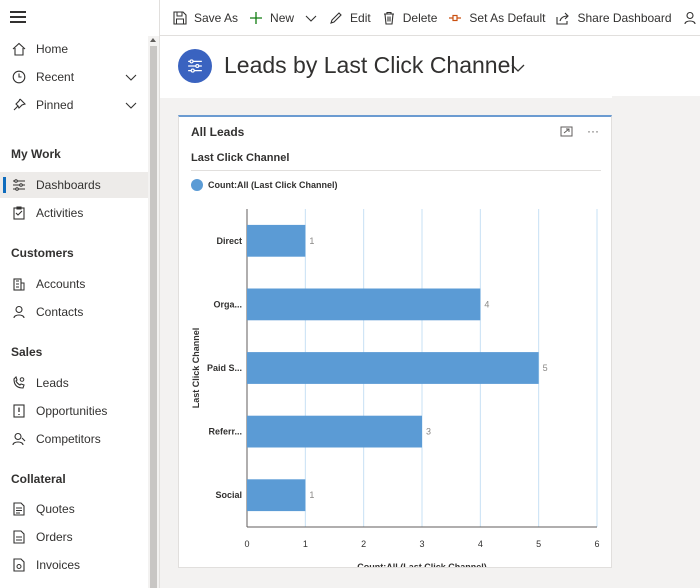  I want to click on divider, so click(396, 170).